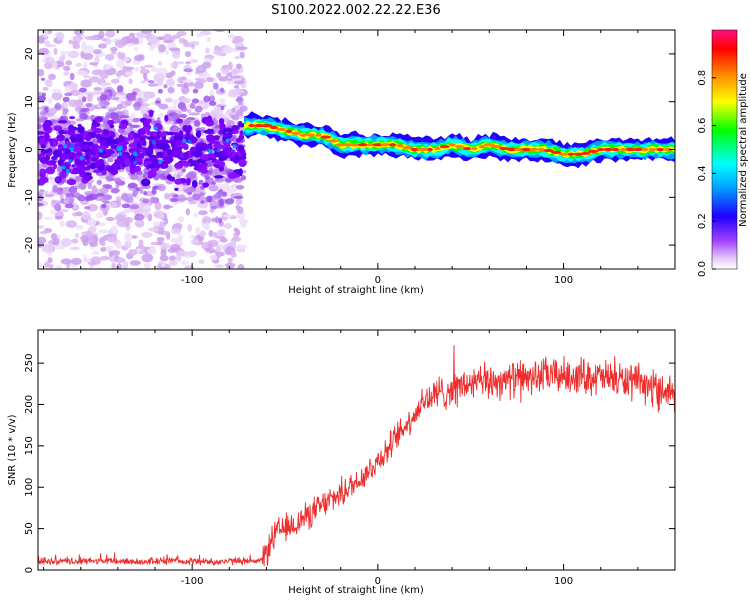 This screenshot has height=600, width=750. What do you see at coordinates (29, 101) in the screenshot?
I see `spectrogram-ytick-label: 10` at bounding box center [29, 101].